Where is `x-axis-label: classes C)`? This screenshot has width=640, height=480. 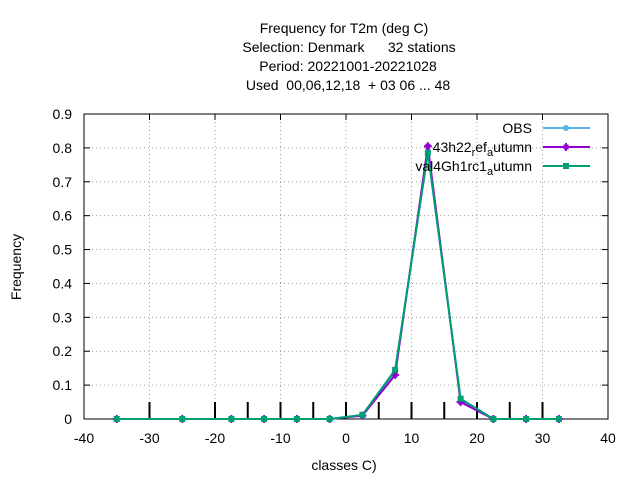
x-axis-label: classes C) is located at coordinates (343, 465).